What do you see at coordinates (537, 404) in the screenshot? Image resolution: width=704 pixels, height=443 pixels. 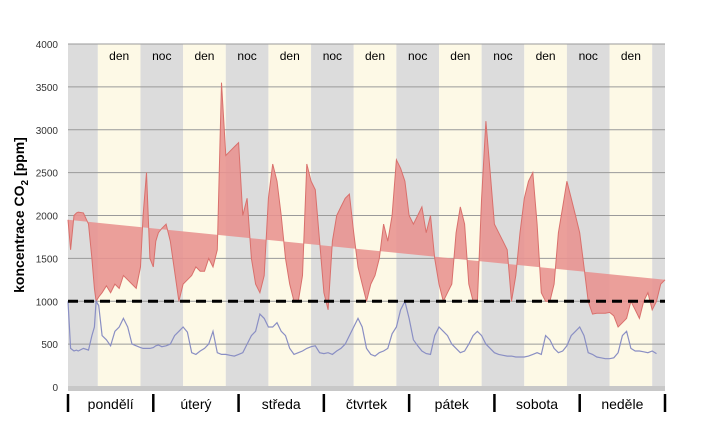 I see `day-label: sobota` at bounding box center [537, 404].